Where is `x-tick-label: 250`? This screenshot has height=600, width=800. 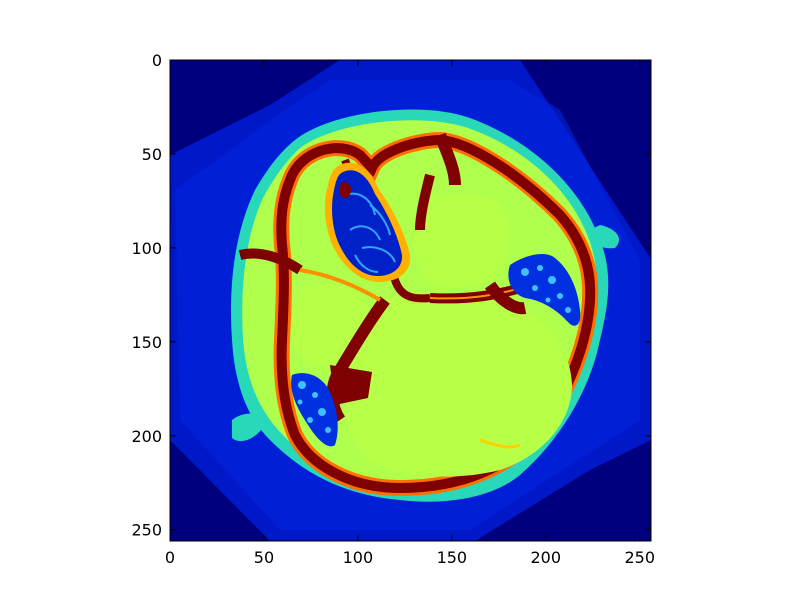
x-tick-label: 250 is located at coordinates (639, 557).